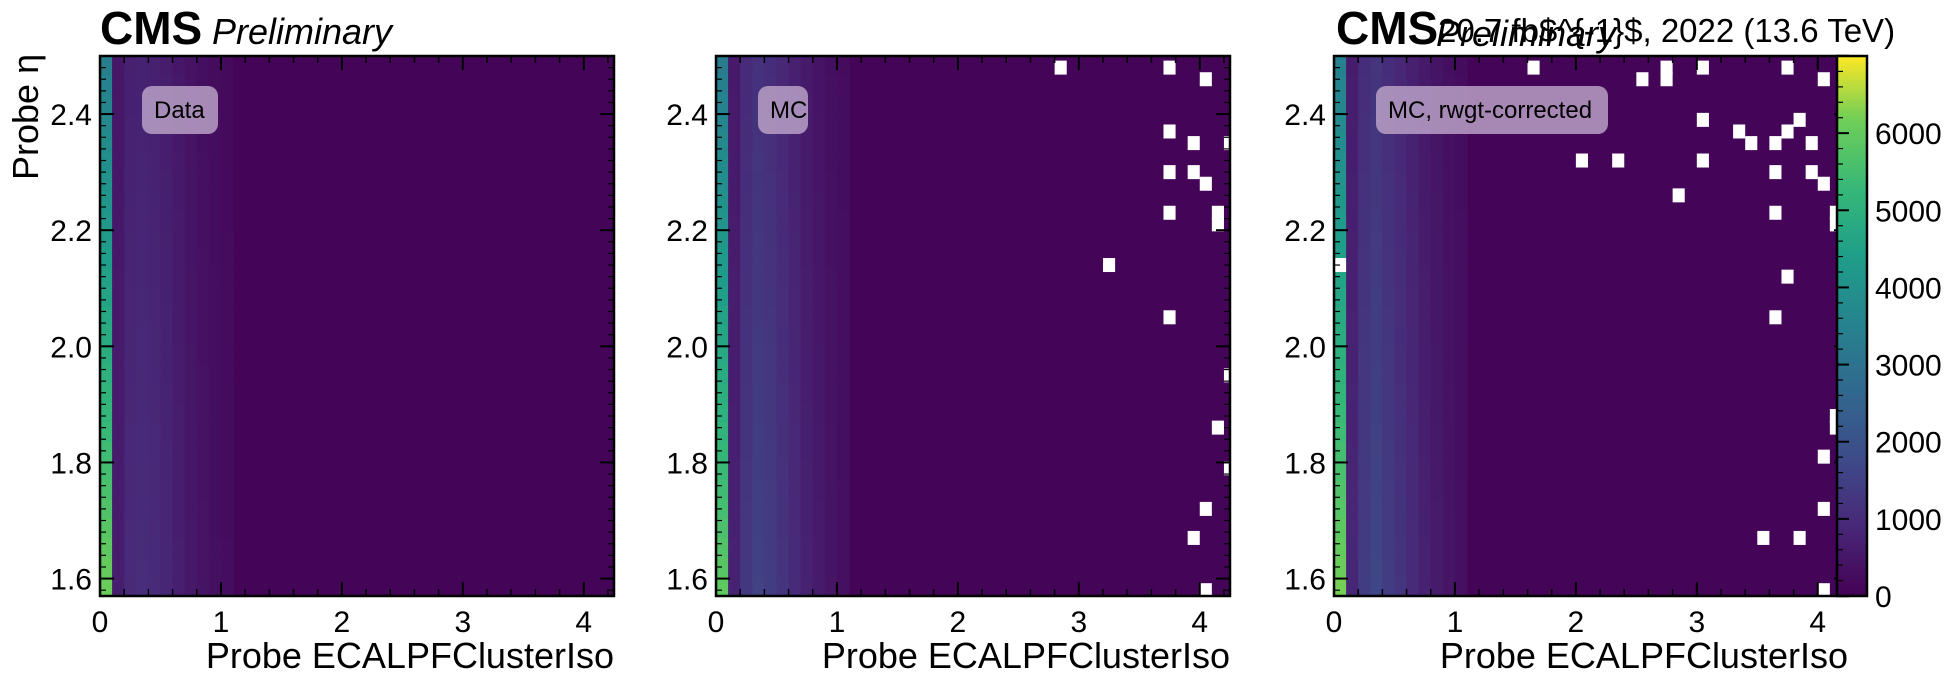  Describe the element at coordinates (1666, 30) in the screenshot. I see `lumi-label: 20.7 fb$^{-1}$, 2022 (13.6 TeV)` at that location.